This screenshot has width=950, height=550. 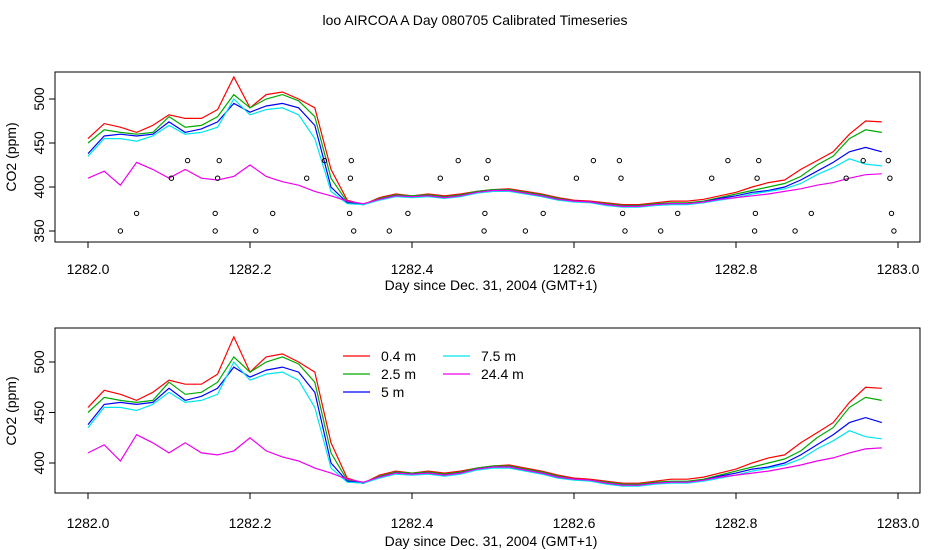 What do you see at coordinates (39, 99) in the screenshot?
I see `top-y-tick-label: 500` at bounding box center [39, 99].